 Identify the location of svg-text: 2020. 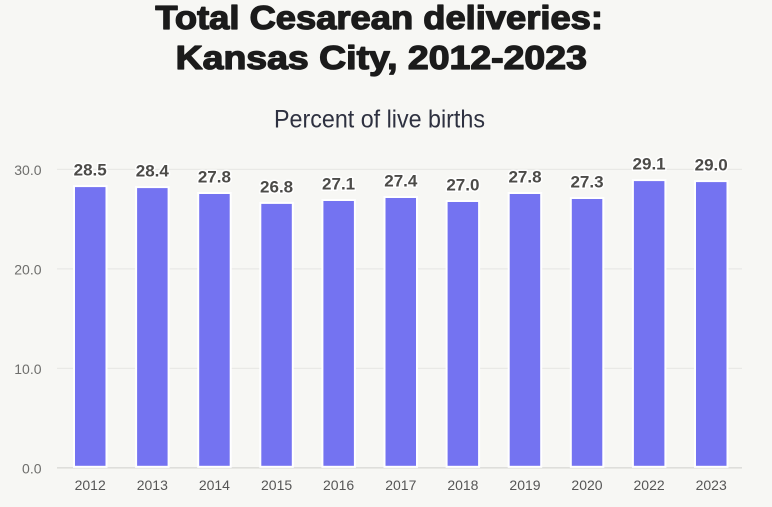
(586, 485).